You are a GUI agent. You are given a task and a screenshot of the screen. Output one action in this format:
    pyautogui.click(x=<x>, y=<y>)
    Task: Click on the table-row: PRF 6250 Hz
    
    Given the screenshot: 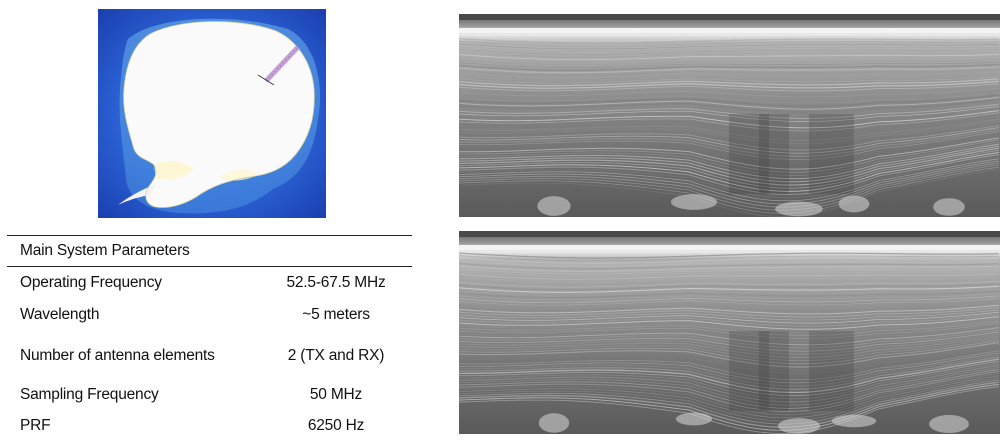 What is the action you would take?
    pyautogui.click(x=209, y=426)
    